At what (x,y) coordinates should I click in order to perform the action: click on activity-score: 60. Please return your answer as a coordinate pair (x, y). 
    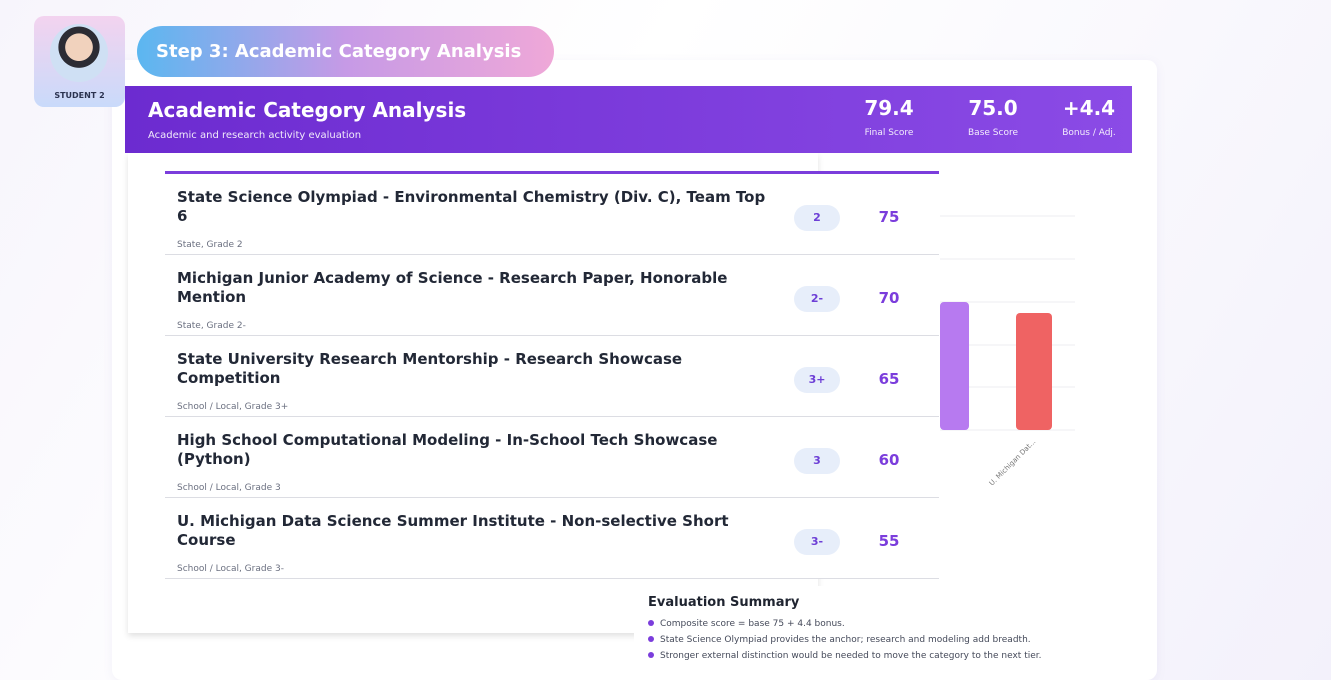
    Looking at the image, I should click on (889, 460).